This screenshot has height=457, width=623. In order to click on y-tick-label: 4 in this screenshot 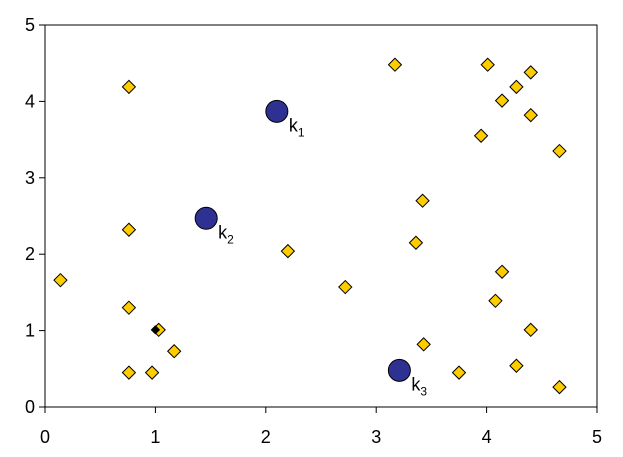, I will do `click(30, 101)`.